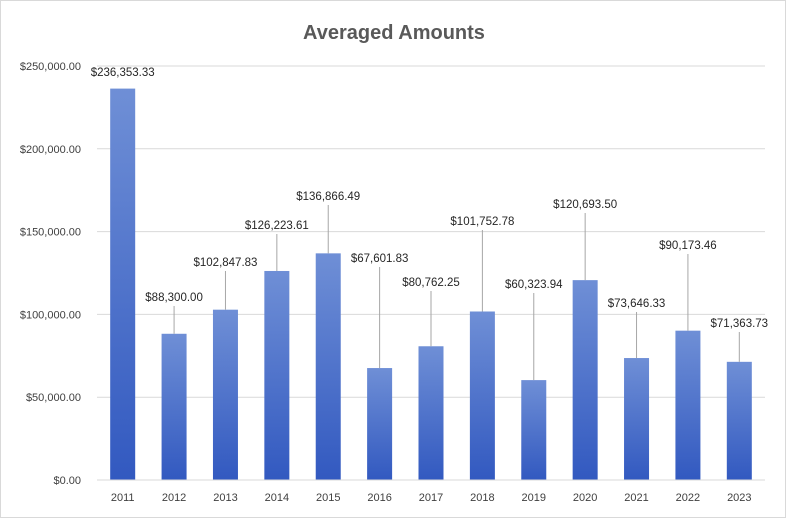 This screenshot has width=790, height=521. What do you see at coordinates (50, 315) in the screenshot?
I see `y-tick-label: $100,000.00` at bounding box center [50, 315].